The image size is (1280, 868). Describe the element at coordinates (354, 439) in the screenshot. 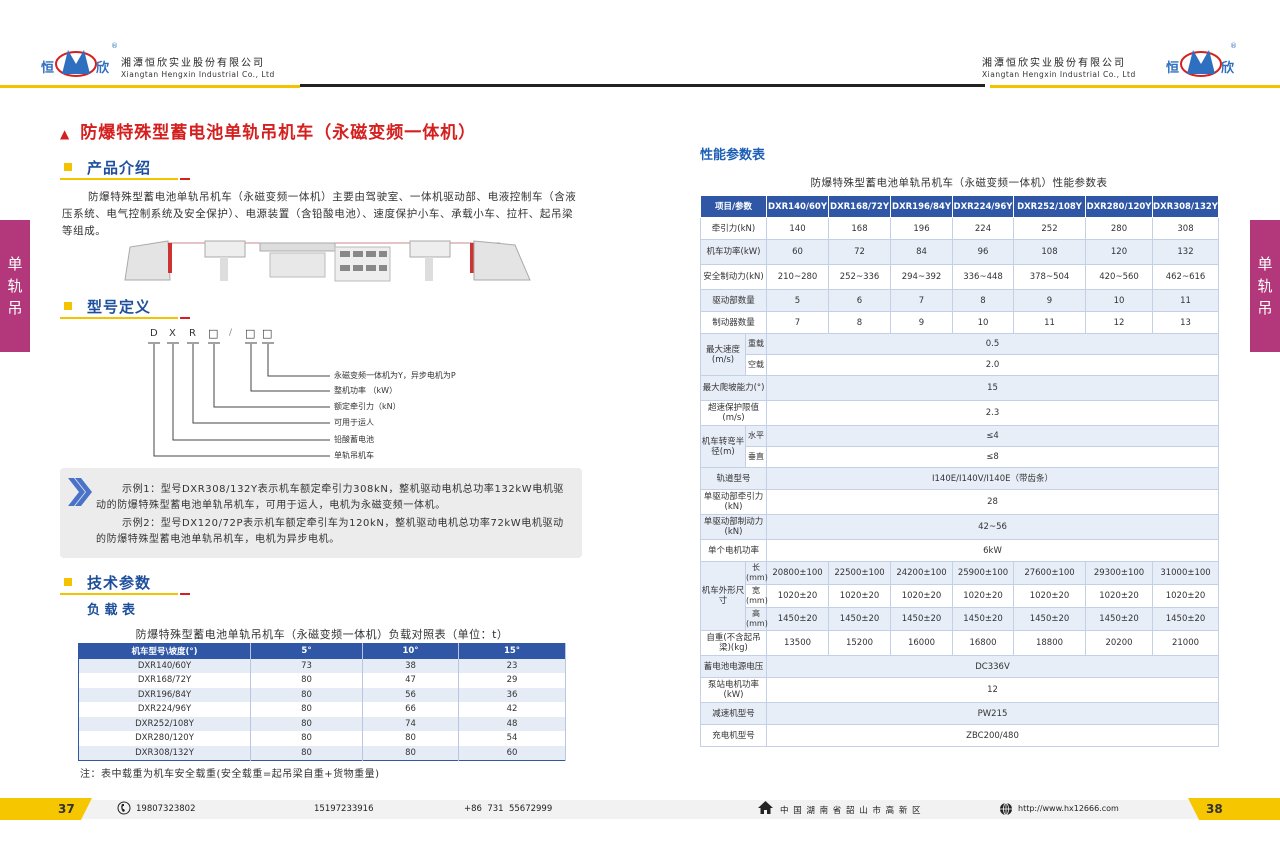

I see `model-legend-item: 铅酸蓄电池` at that location.